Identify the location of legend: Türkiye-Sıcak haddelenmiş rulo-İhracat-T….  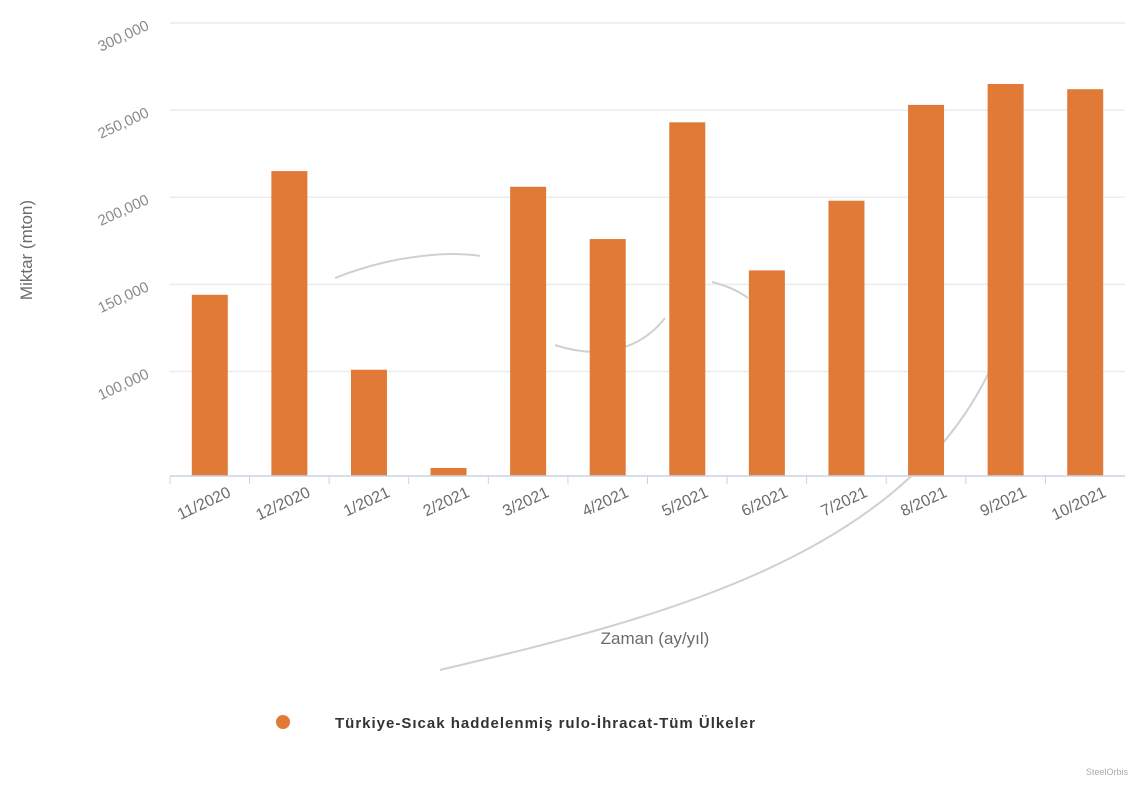
(516, 723).